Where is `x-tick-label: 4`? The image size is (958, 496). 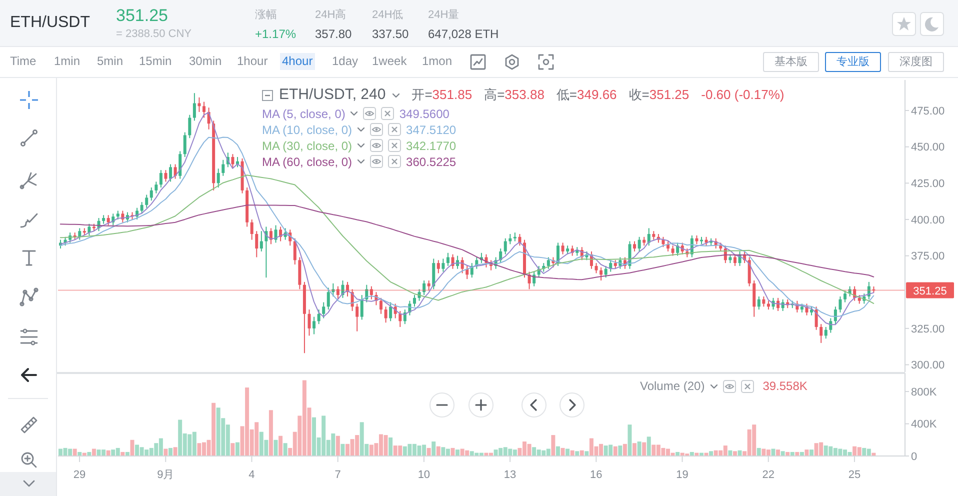
x-tick-label: 4 is located at coordinates (251, 474).